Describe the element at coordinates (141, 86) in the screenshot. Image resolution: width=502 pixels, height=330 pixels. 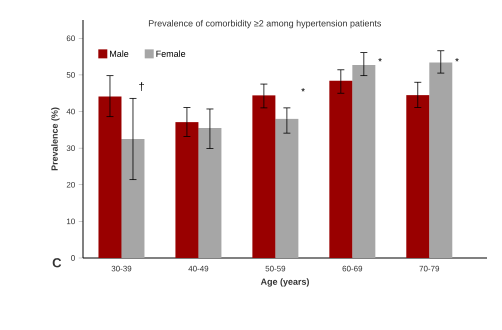
I see `annotation: †` at that location.